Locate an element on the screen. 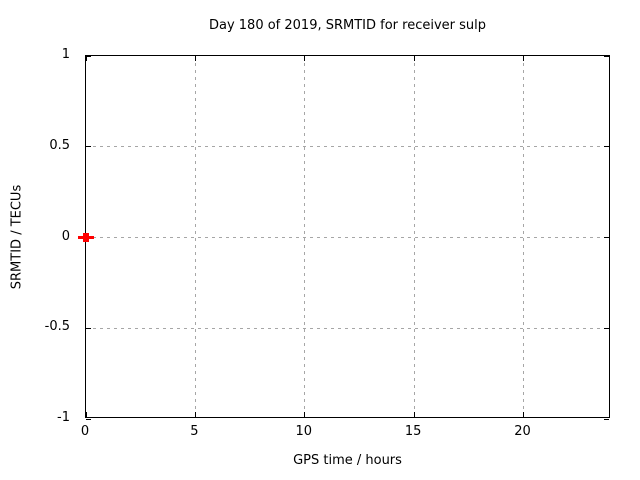 Image resolution: width=640 pixels, height=480 pixels. y-tick-label: 1 is located at coordinates (65, 54).